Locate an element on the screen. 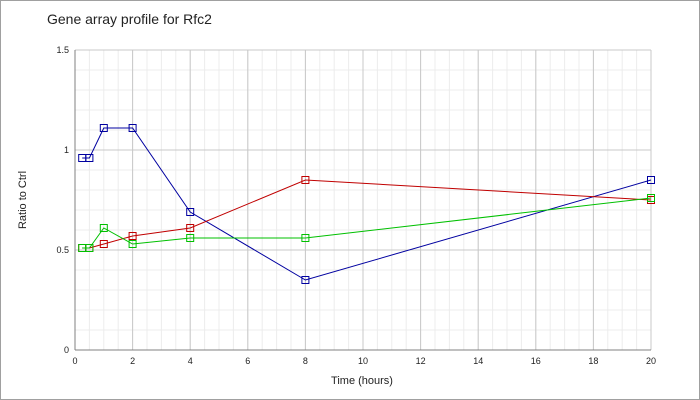 This screenshot has height=400, width=700. x-tick-label: 18 is located at coordinates (593, 361).